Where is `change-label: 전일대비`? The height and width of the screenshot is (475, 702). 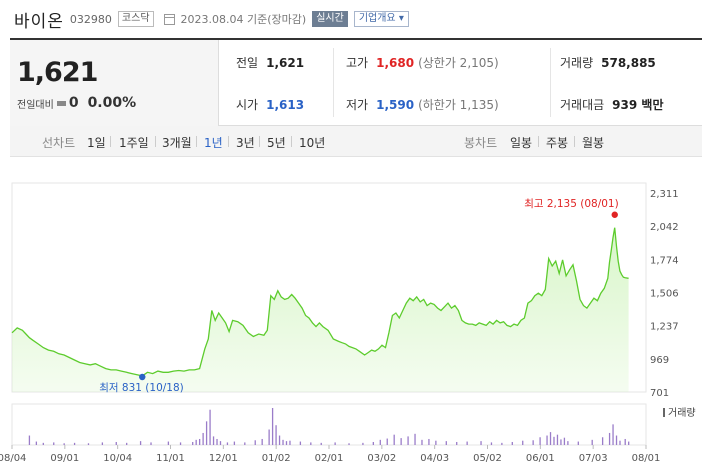 change-label: 전일대비 is located at coordinates (35, 105).